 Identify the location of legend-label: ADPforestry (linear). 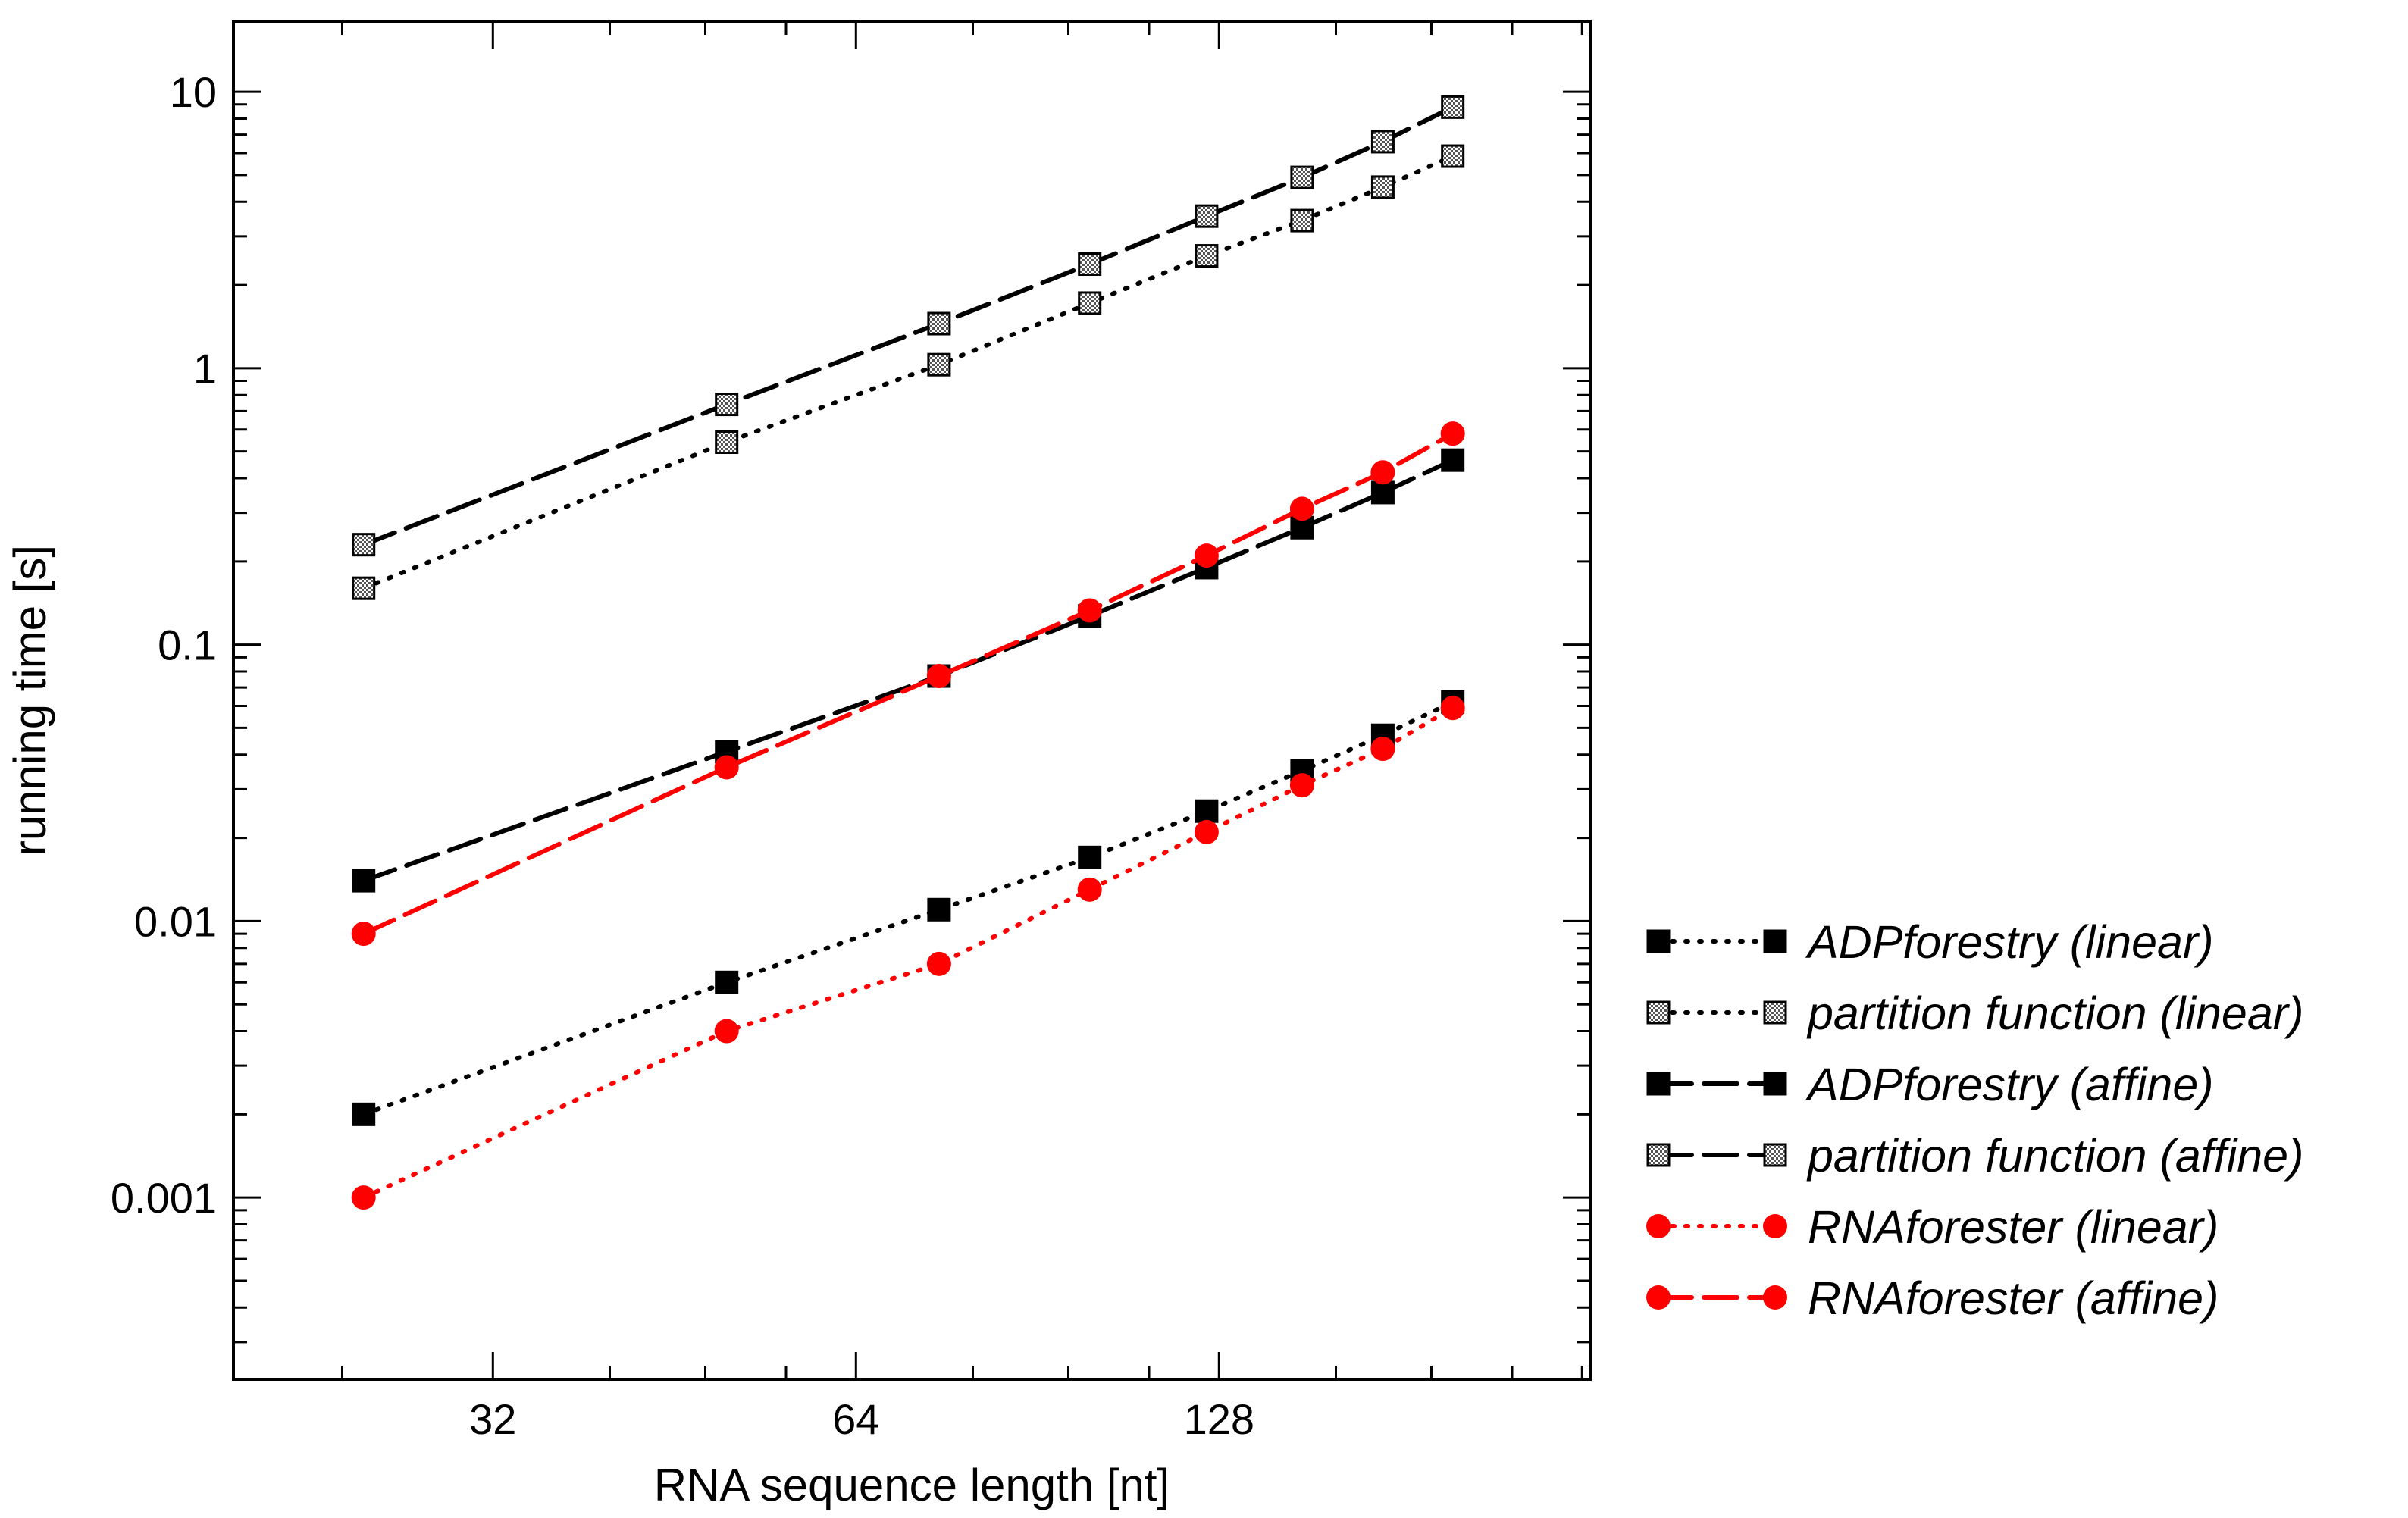
(2009, 942).